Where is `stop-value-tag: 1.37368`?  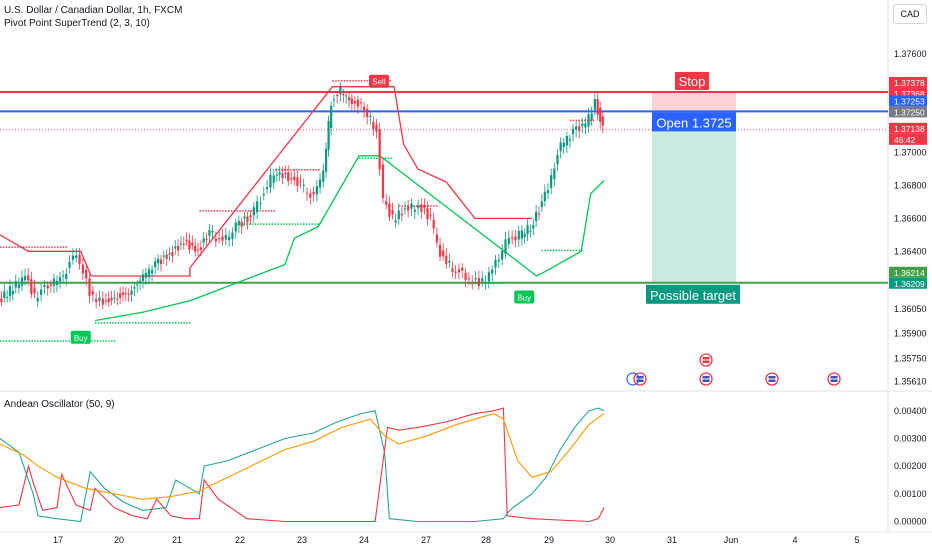
stop-value-tag: 1.37368 is located at coordinates (908, 93).